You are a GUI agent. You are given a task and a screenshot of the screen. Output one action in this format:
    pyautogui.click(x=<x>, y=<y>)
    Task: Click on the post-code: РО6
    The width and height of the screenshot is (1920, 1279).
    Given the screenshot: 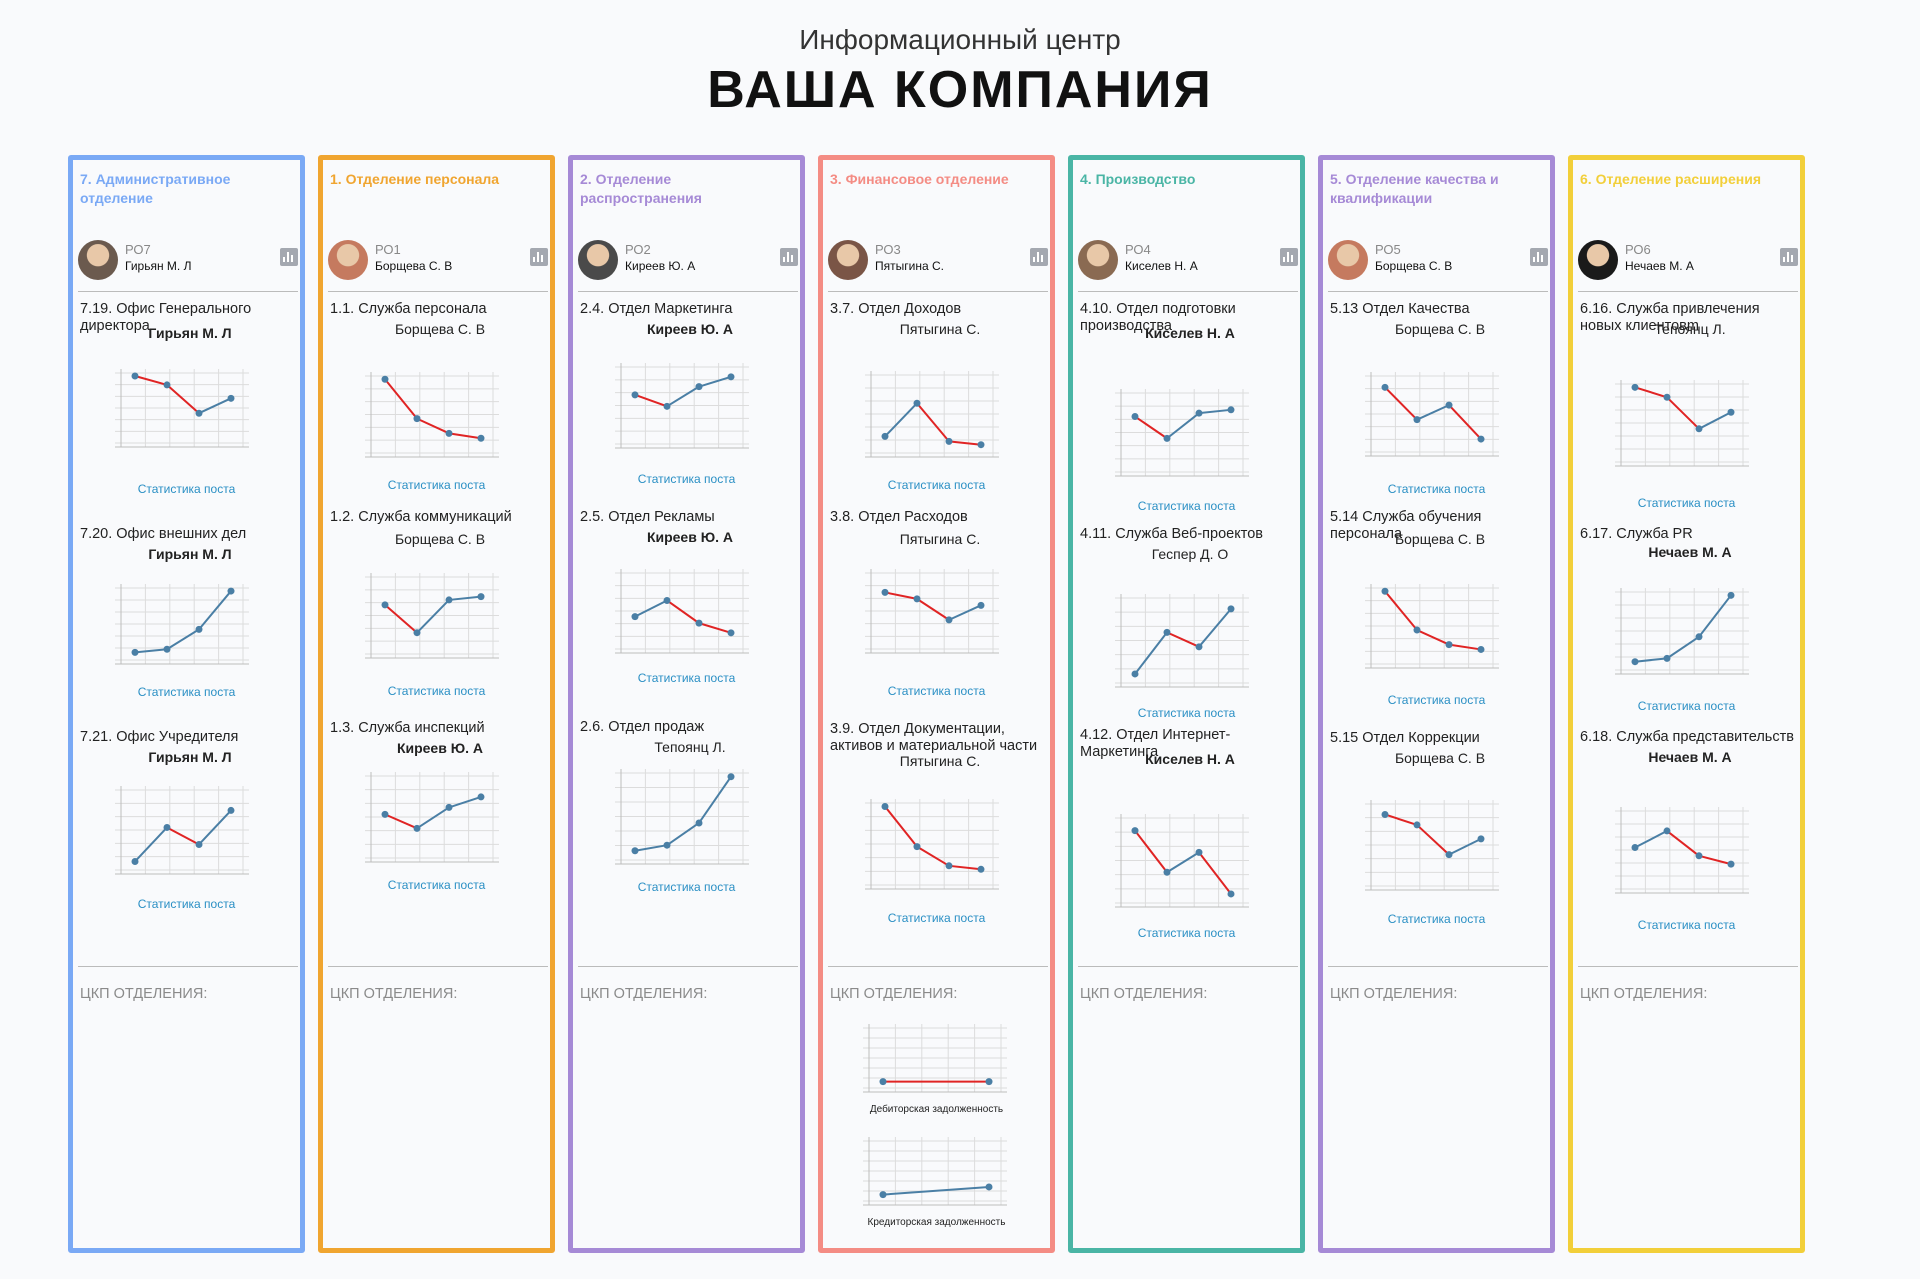 What is the action you would take?
    pyautogui.click(x=1638, y=249)
    